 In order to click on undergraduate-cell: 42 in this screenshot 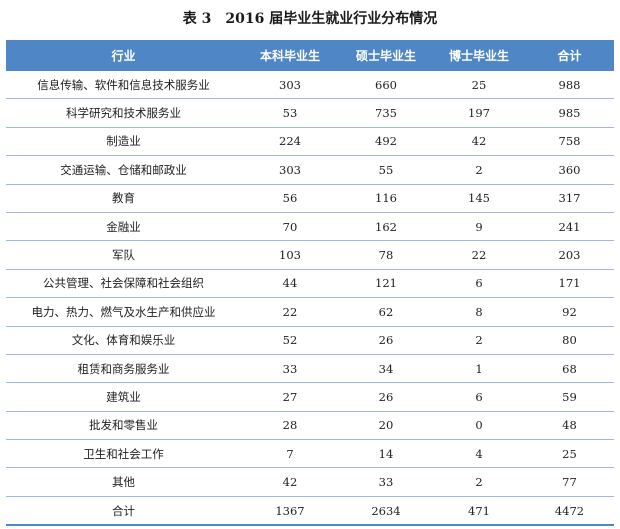, I will do `click(290, 482)`.